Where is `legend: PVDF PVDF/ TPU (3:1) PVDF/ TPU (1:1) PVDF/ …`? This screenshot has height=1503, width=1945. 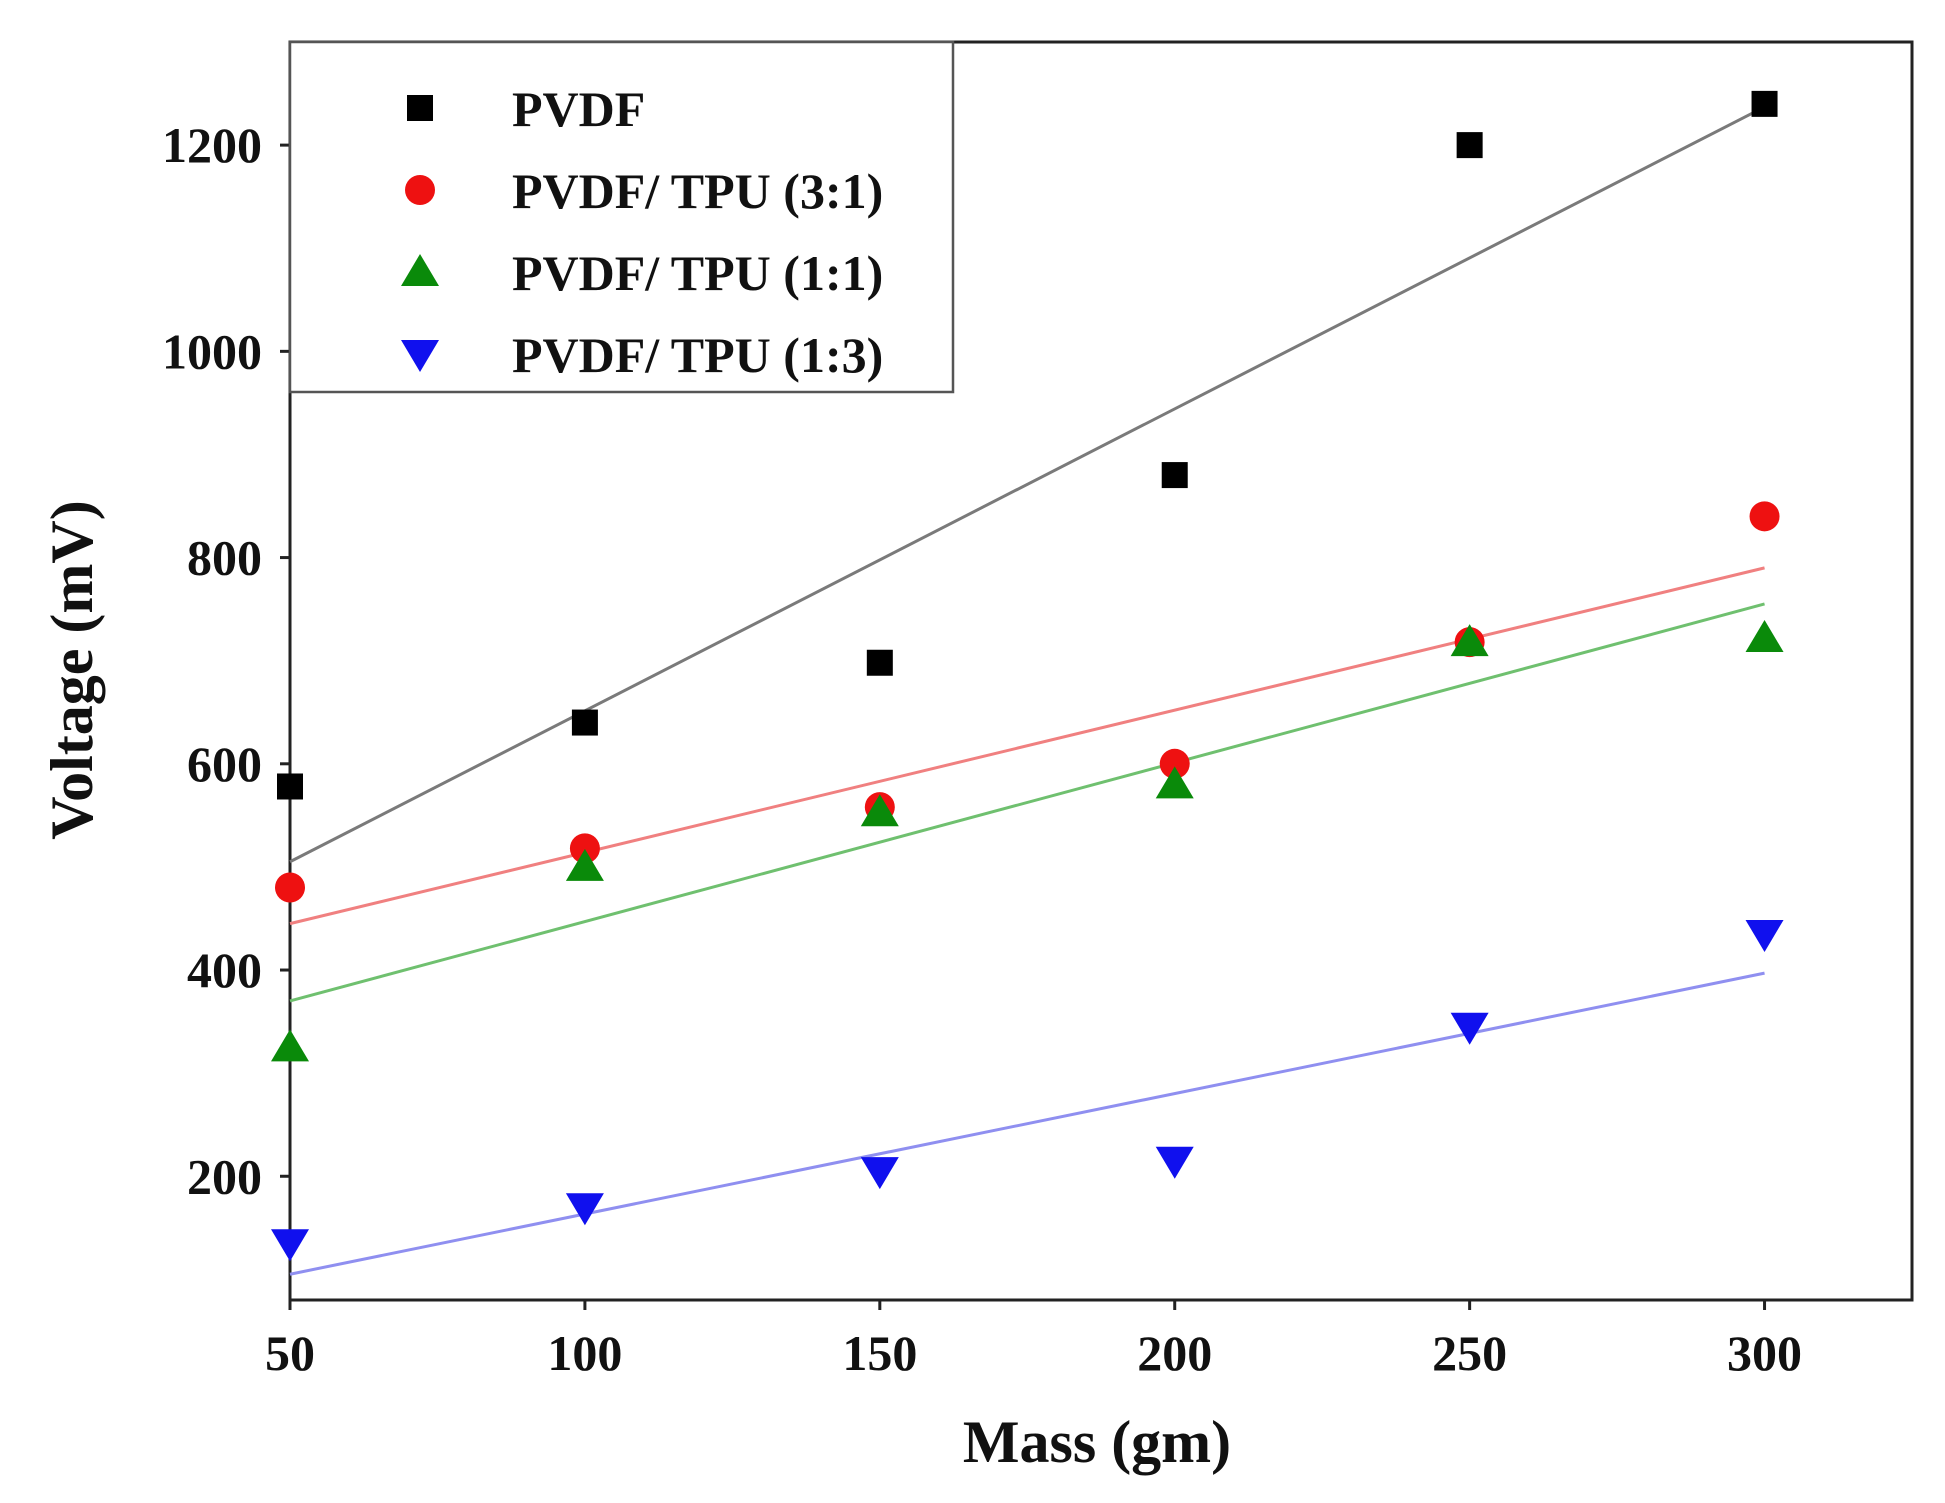 legend: PVDF PVDF/ TPU (3:1) PVDF/ TPU (1:1) PVDF/ … is located at coordinates (621, 217).